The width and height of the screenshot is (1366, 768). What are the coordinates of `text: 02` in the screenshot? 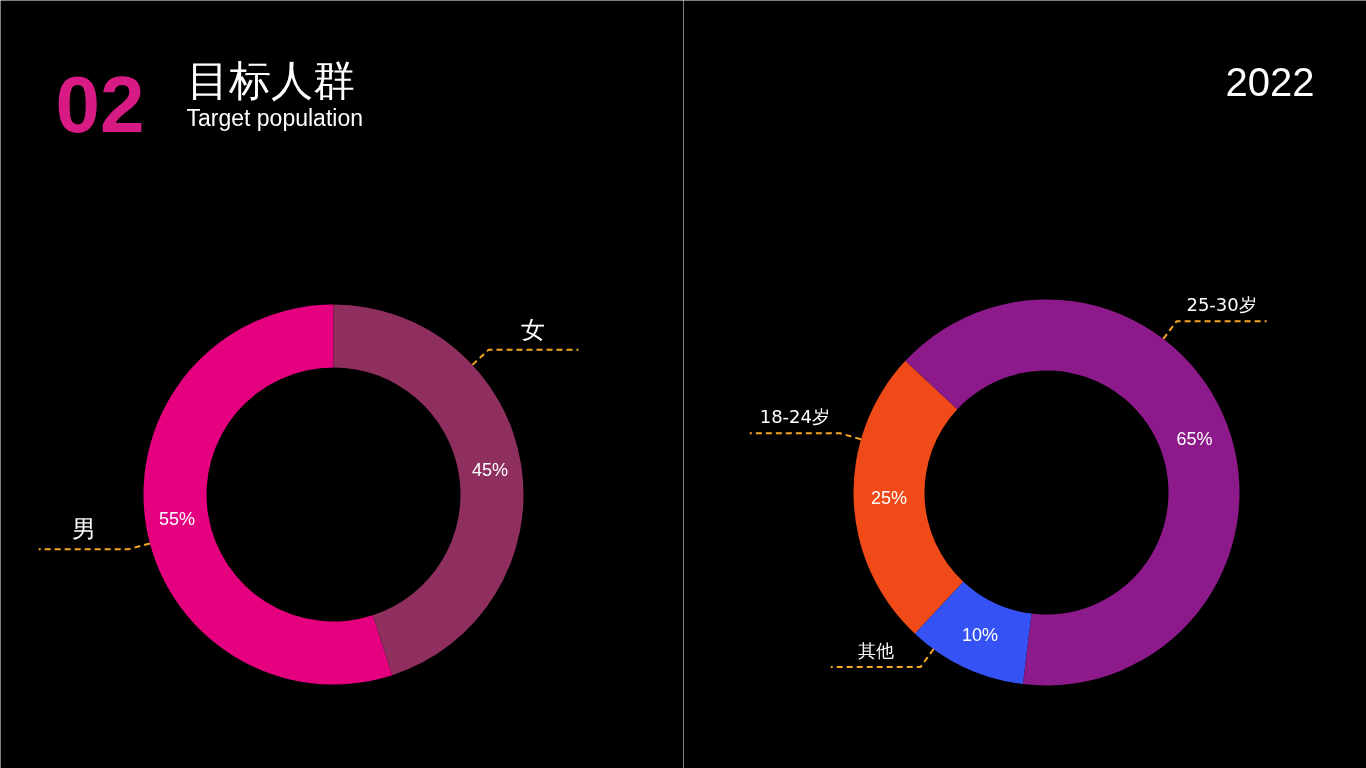 It's located at (100, 104).